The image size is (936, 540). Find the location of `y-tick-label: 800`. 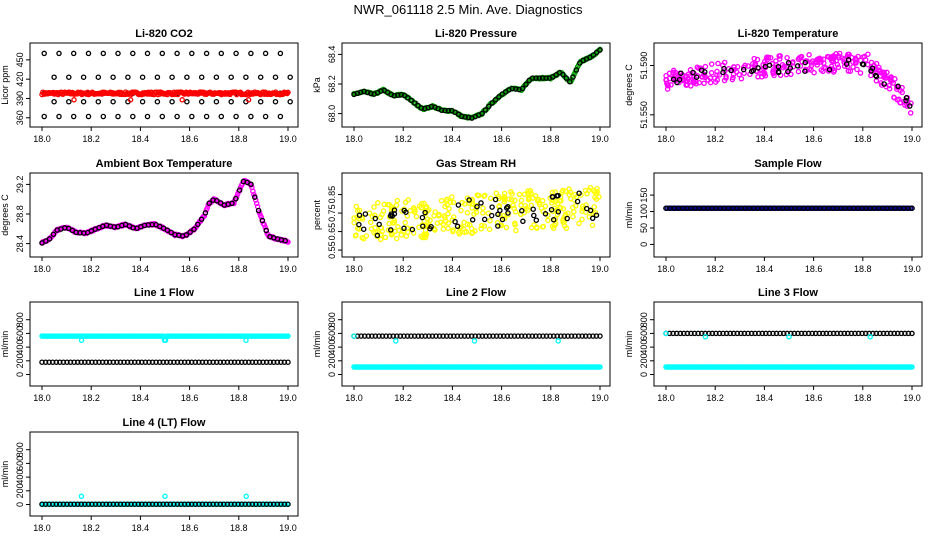

y-tick-label: 800 is located at coordinates (20, 319).